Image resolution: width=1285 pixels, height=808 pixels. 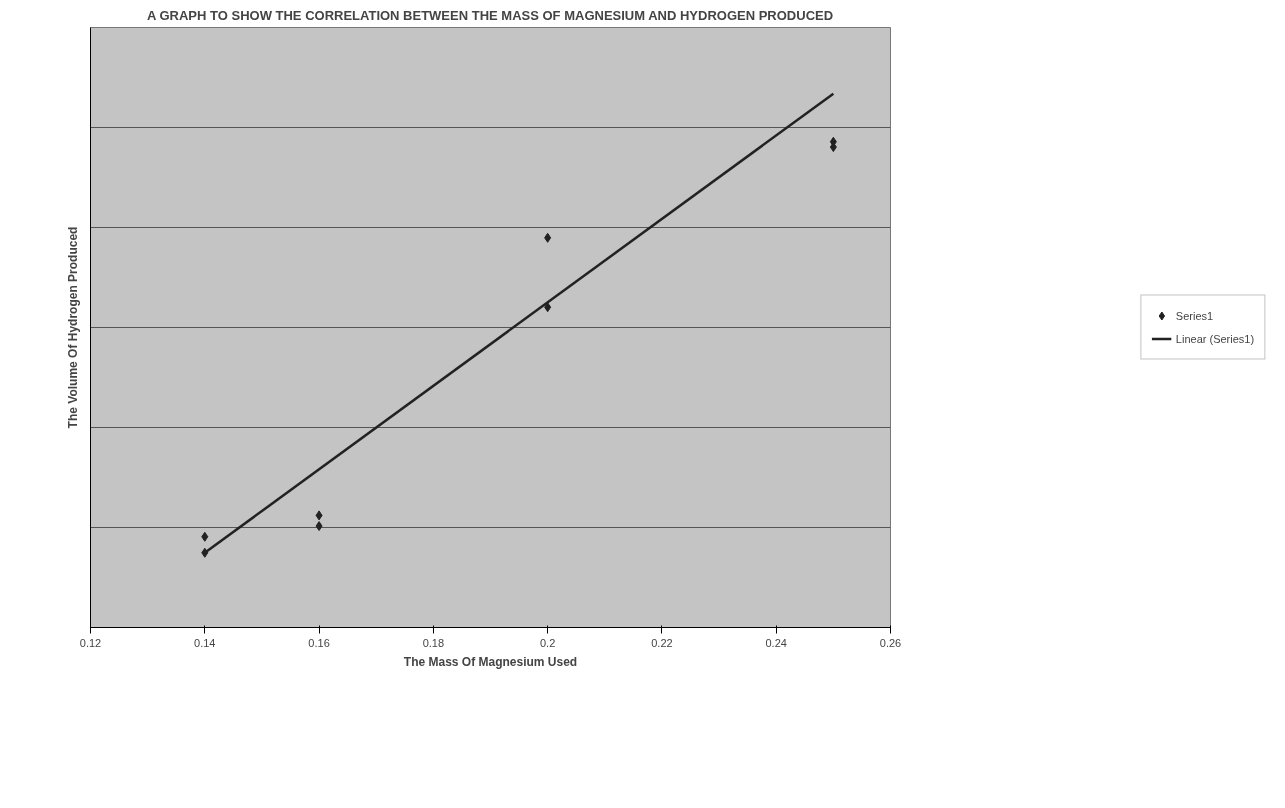 What do you see at coordinates (205, 642) in the screenshot?
I see `x-tick-label: 0.14` at bounding box center [205, 642].